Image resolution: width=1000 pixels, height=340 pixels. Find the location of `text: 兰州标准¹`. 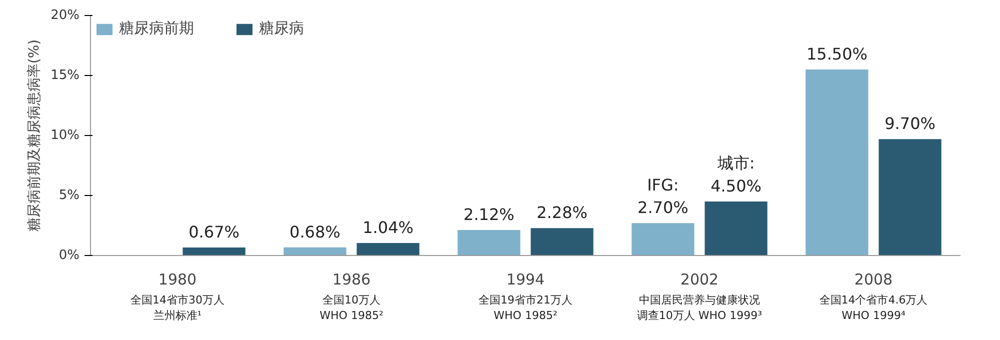

text: 兰州标准¹ is located at coordinates (177, 315).